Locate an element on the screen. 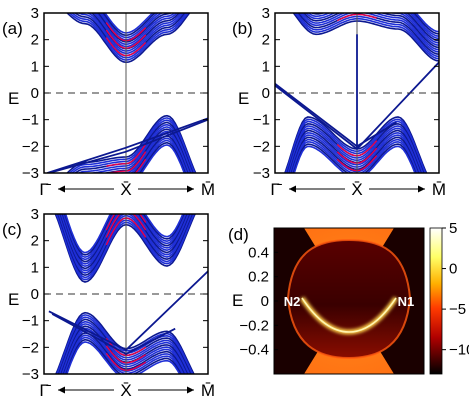  colorbar-gradient is located at coordinates (436, 301).